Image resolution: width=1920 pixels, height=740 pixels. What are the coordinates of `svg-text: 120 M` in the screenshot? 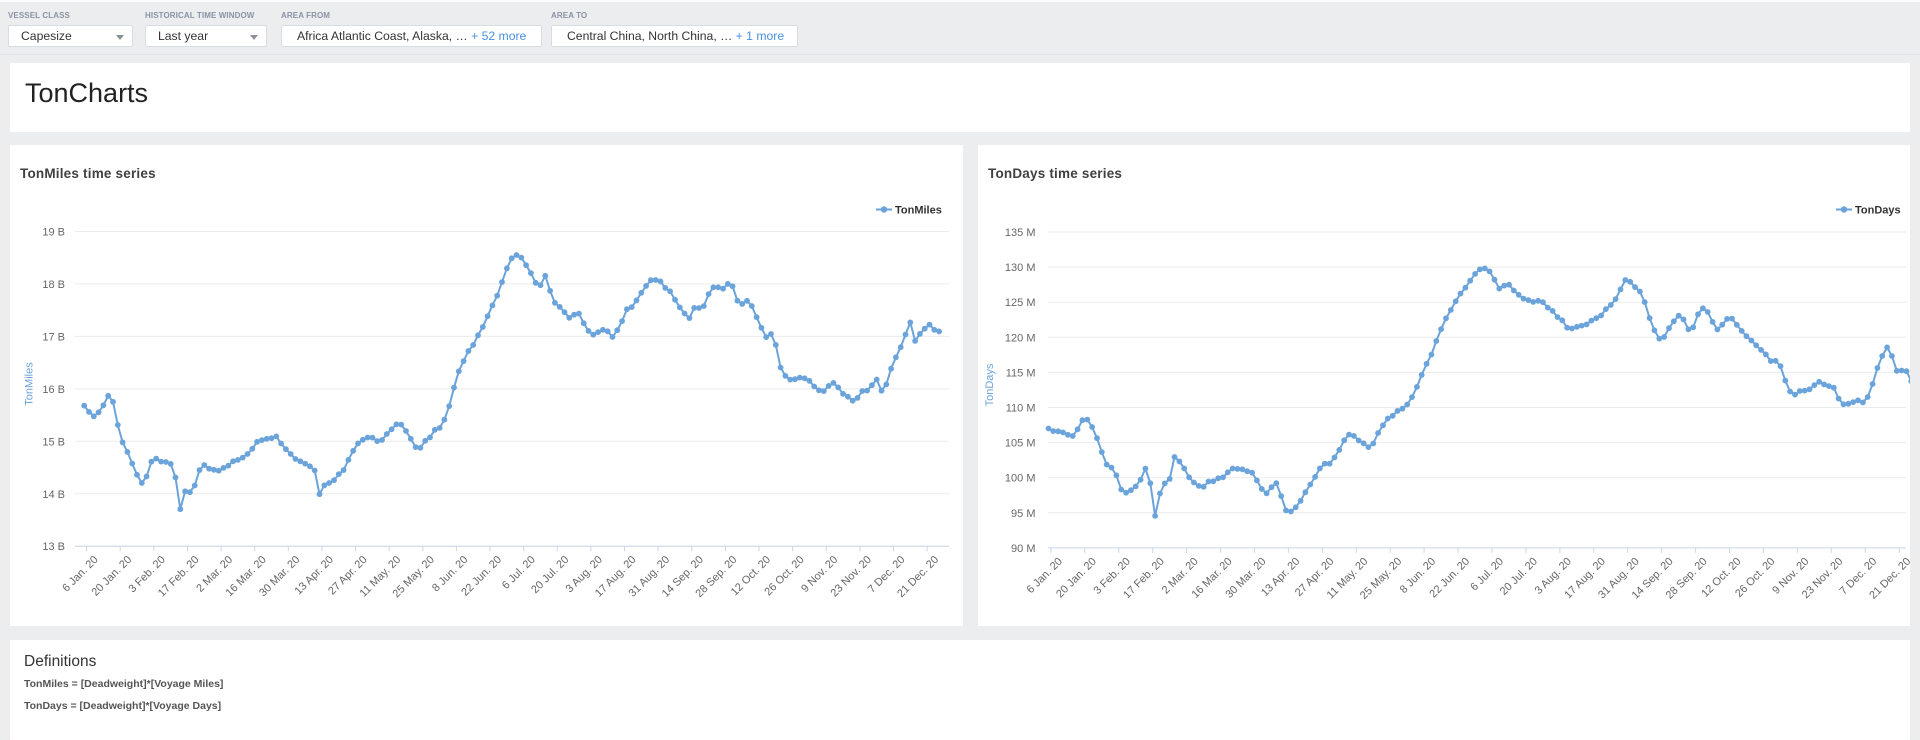 It's located at (1020, 338).